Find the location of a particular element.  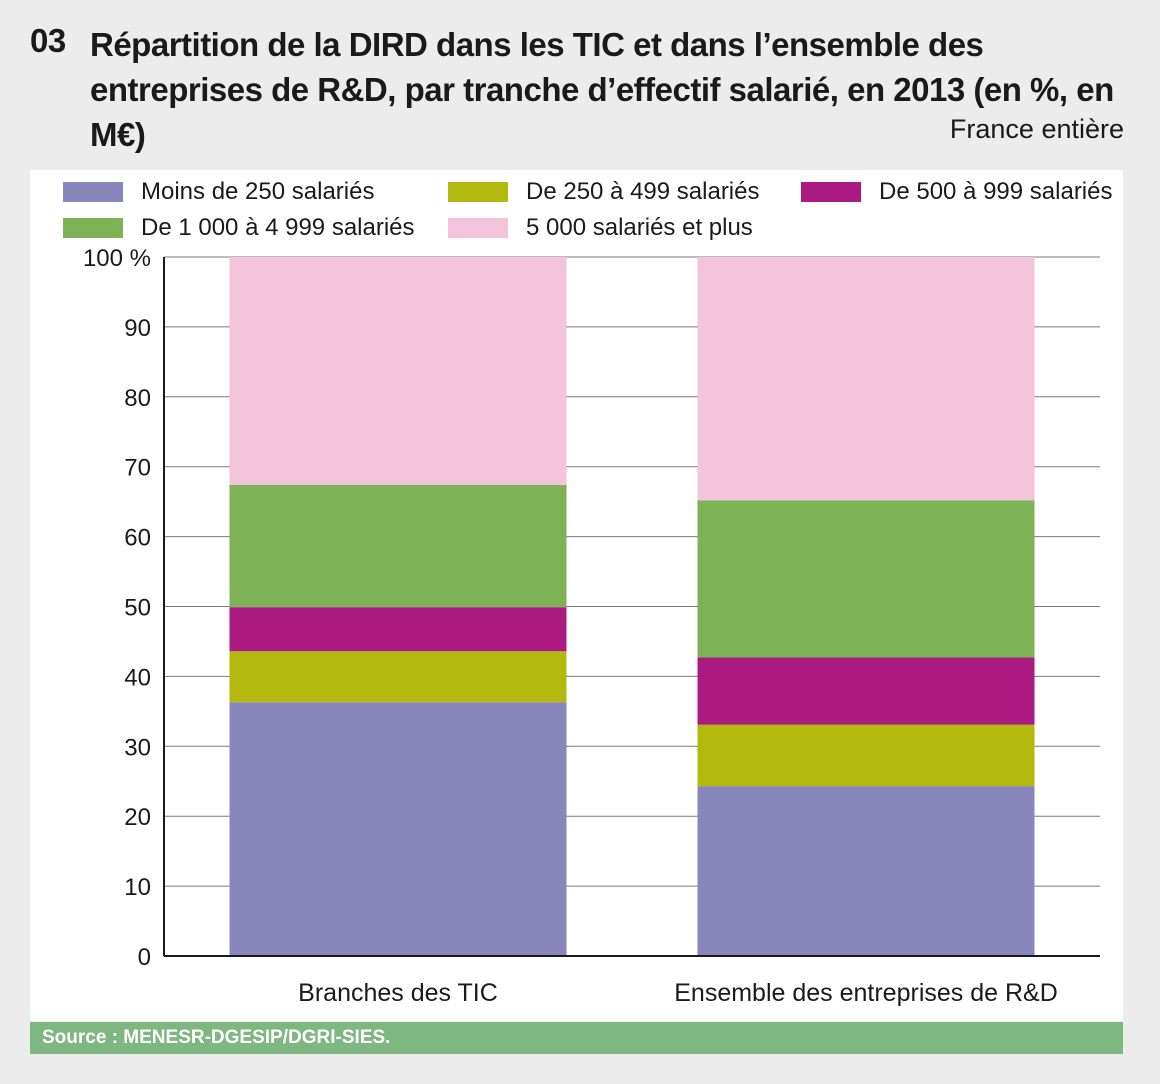

y-tick-label: 60 is located at coordinates (137, 538).